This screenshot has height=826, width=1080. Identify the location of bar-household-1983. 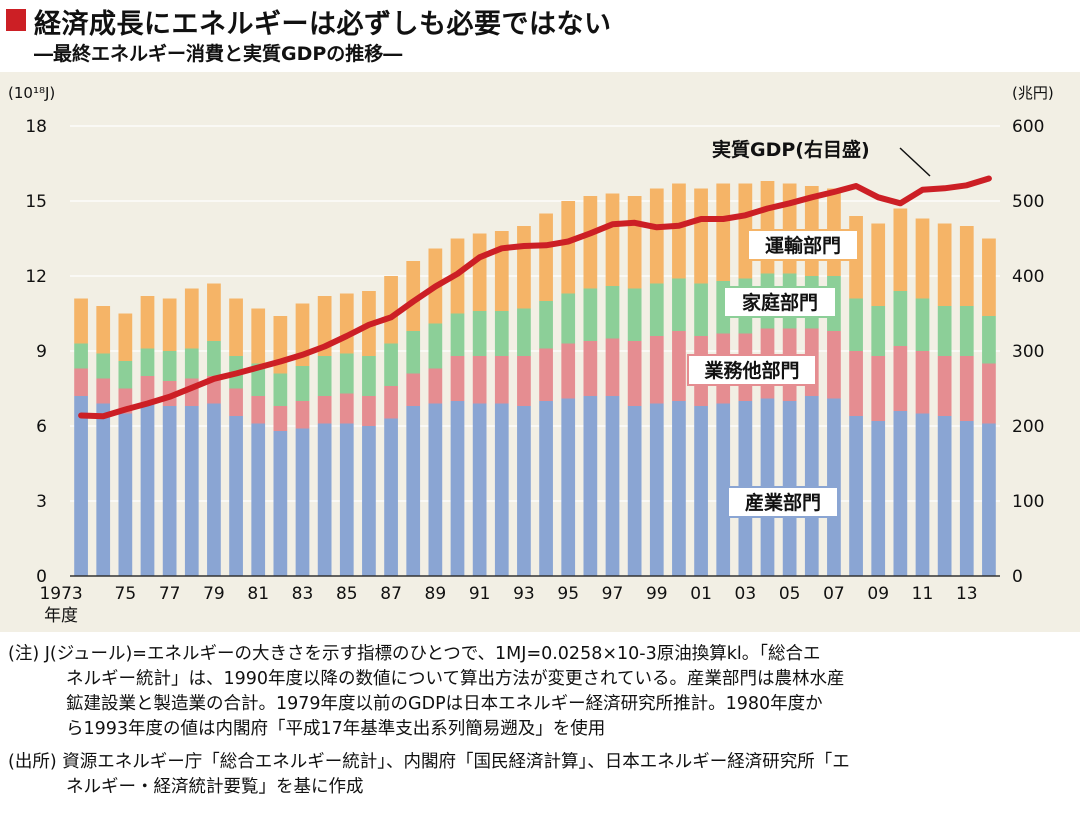
(302, 383).